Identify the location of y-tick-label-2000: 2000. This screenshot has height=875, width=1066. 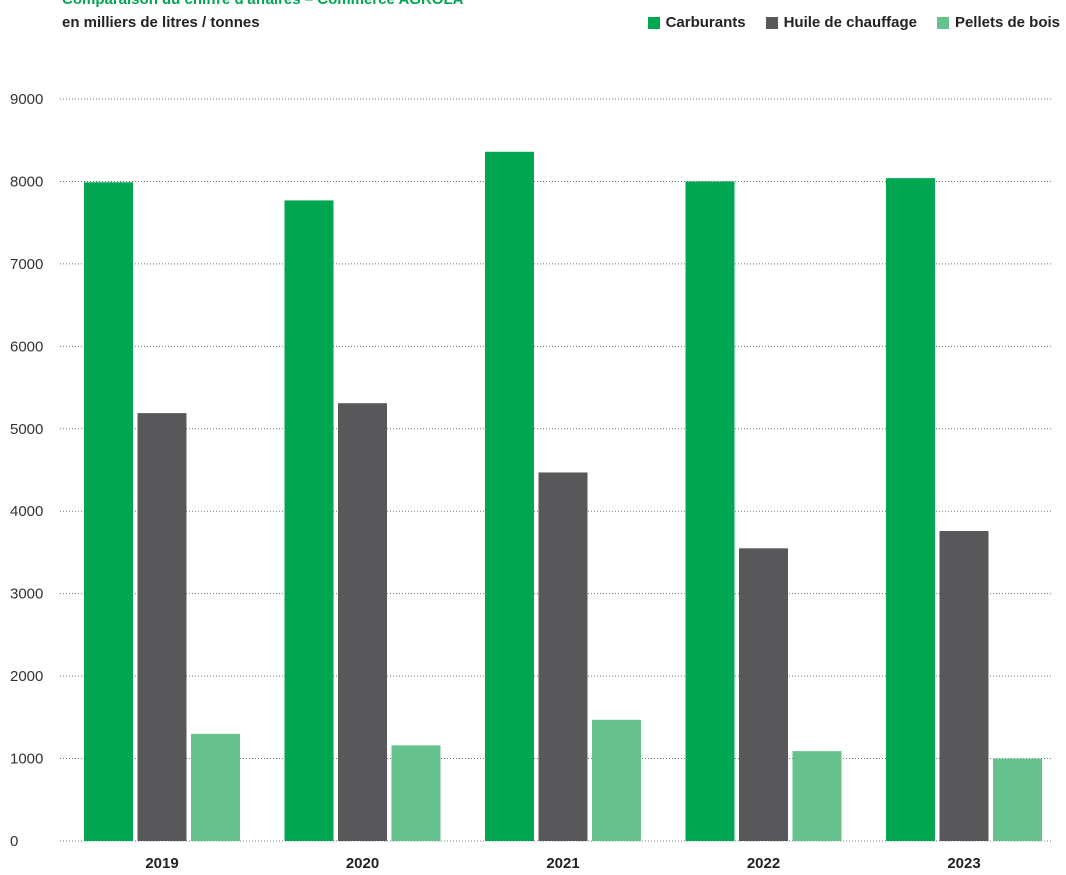
(26, 676).